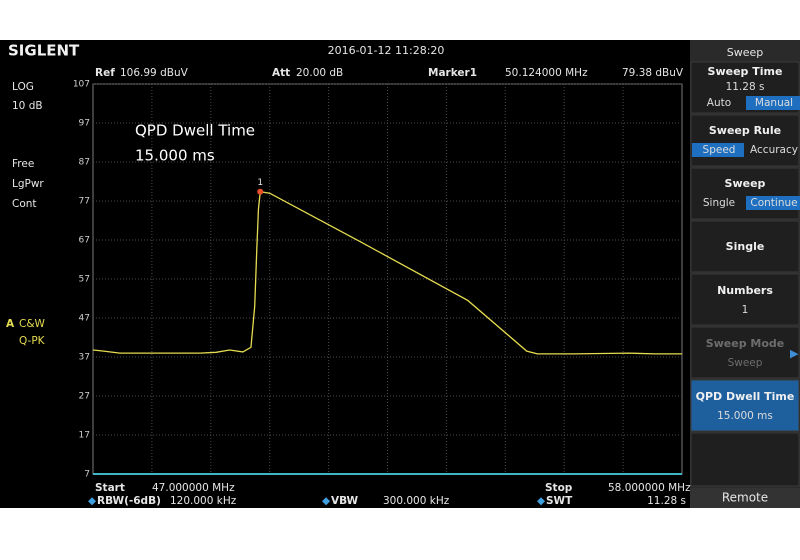 This screenshot has width=800, height=560. What do you see at coordinates (774, 150) in the screenshot?
I see `menu-option: Accuracy` at bounding box center [774, 150].